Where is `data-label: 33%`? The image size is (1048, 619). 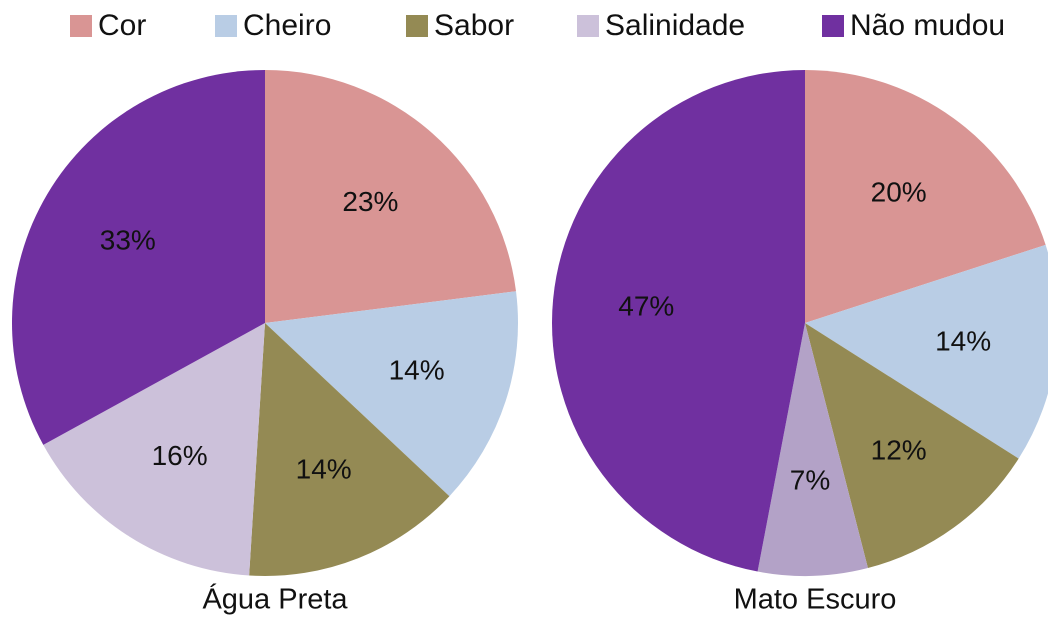
data-label: 33% is located at coordinates (128, 239).